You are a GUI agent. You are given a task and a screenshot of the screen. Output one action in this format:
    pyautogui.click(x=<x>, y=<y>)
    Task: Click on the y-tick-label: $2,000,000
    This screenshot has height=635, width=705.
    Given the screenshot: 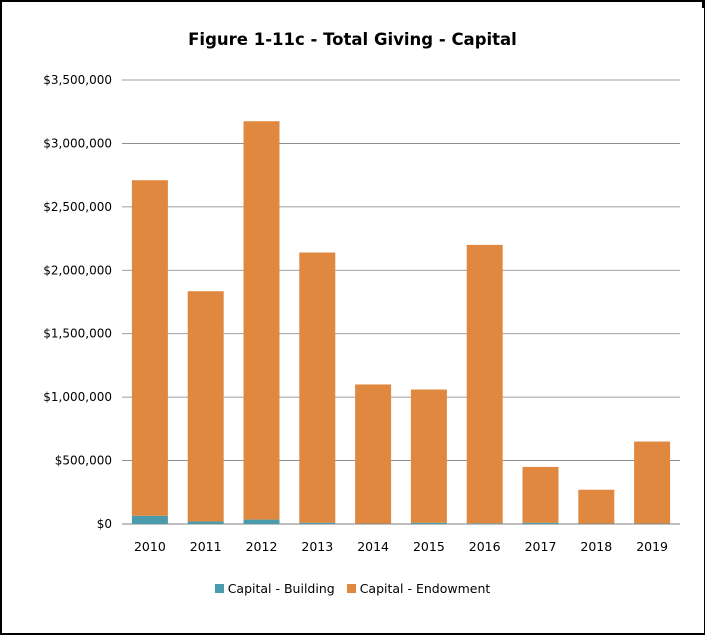 What is the action you would take?
    pyautogui.click(x=77, y=270)
    